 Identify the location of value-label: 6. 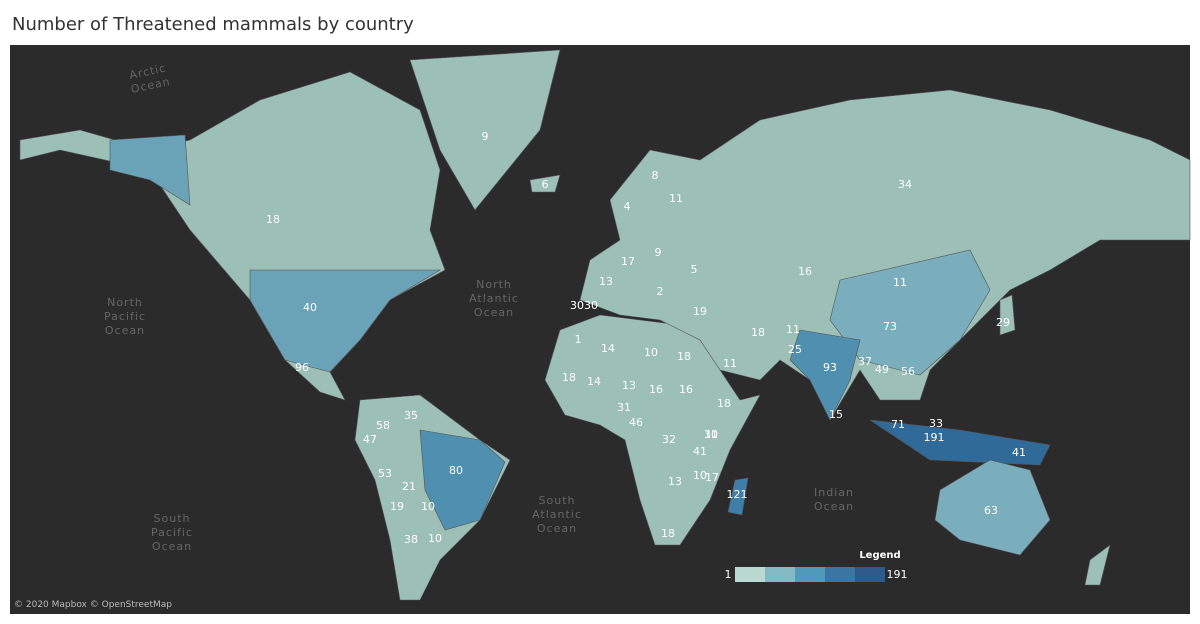
(545, 184).